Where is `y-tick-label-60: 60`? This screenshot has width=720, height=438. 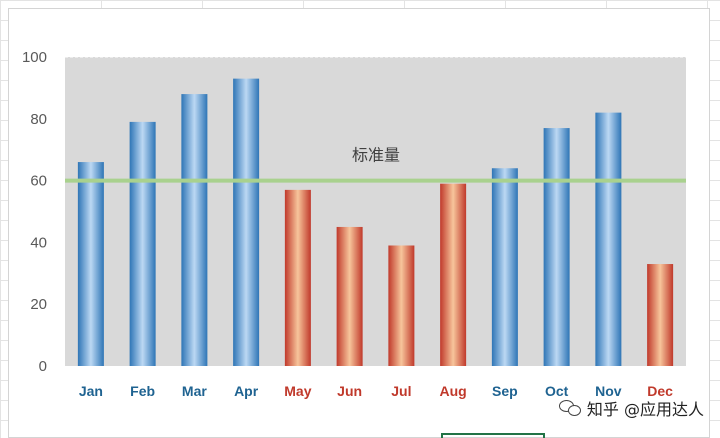 y-tick-label-60: 60 is located at coordinates (38, 181).